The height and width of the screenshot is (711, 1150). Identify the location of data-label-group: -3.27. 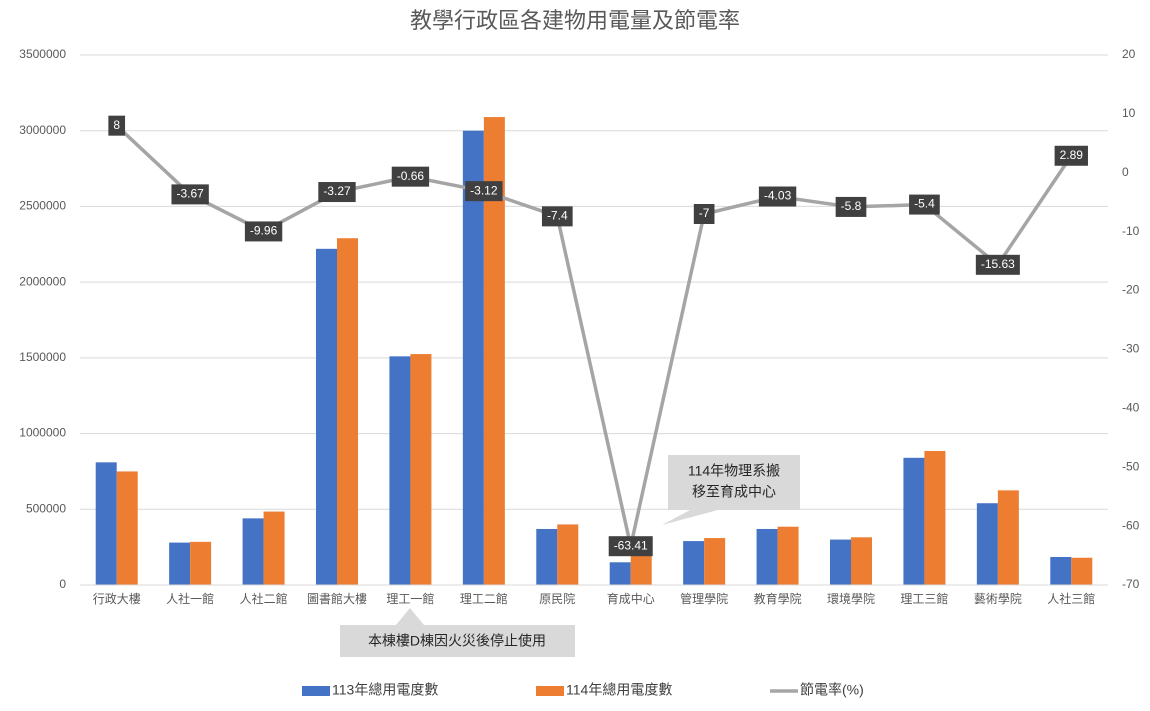
(337, 192).